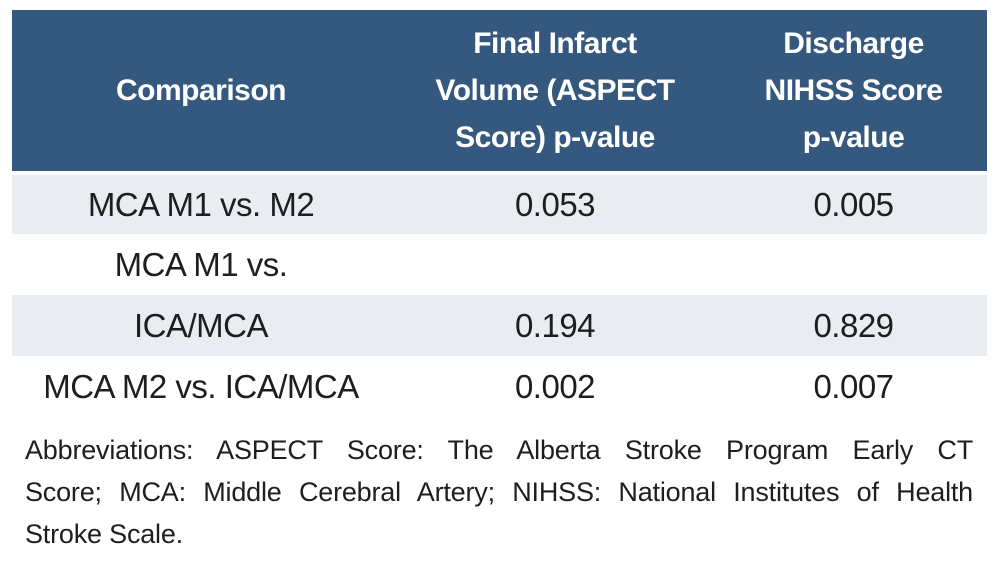 The image size is (1000, 576). I want to click on column-header-discharge-line-2: NIHSS Score, so click(853, 90).